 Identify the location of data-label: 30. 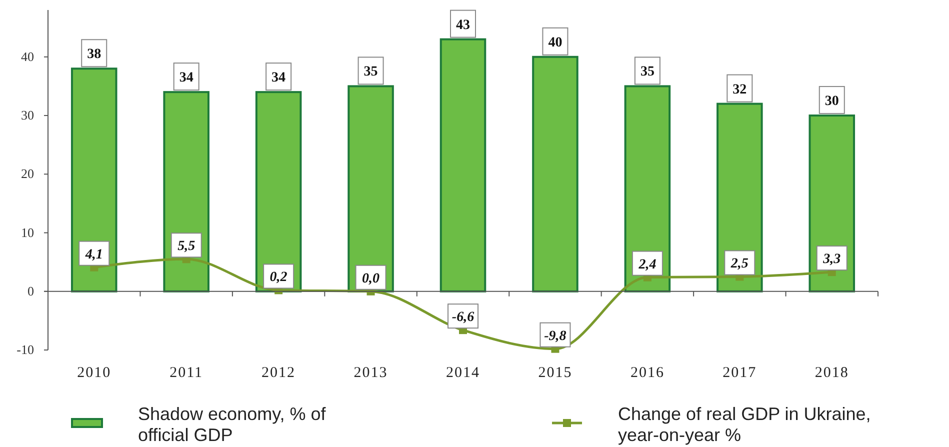
(831, 102).